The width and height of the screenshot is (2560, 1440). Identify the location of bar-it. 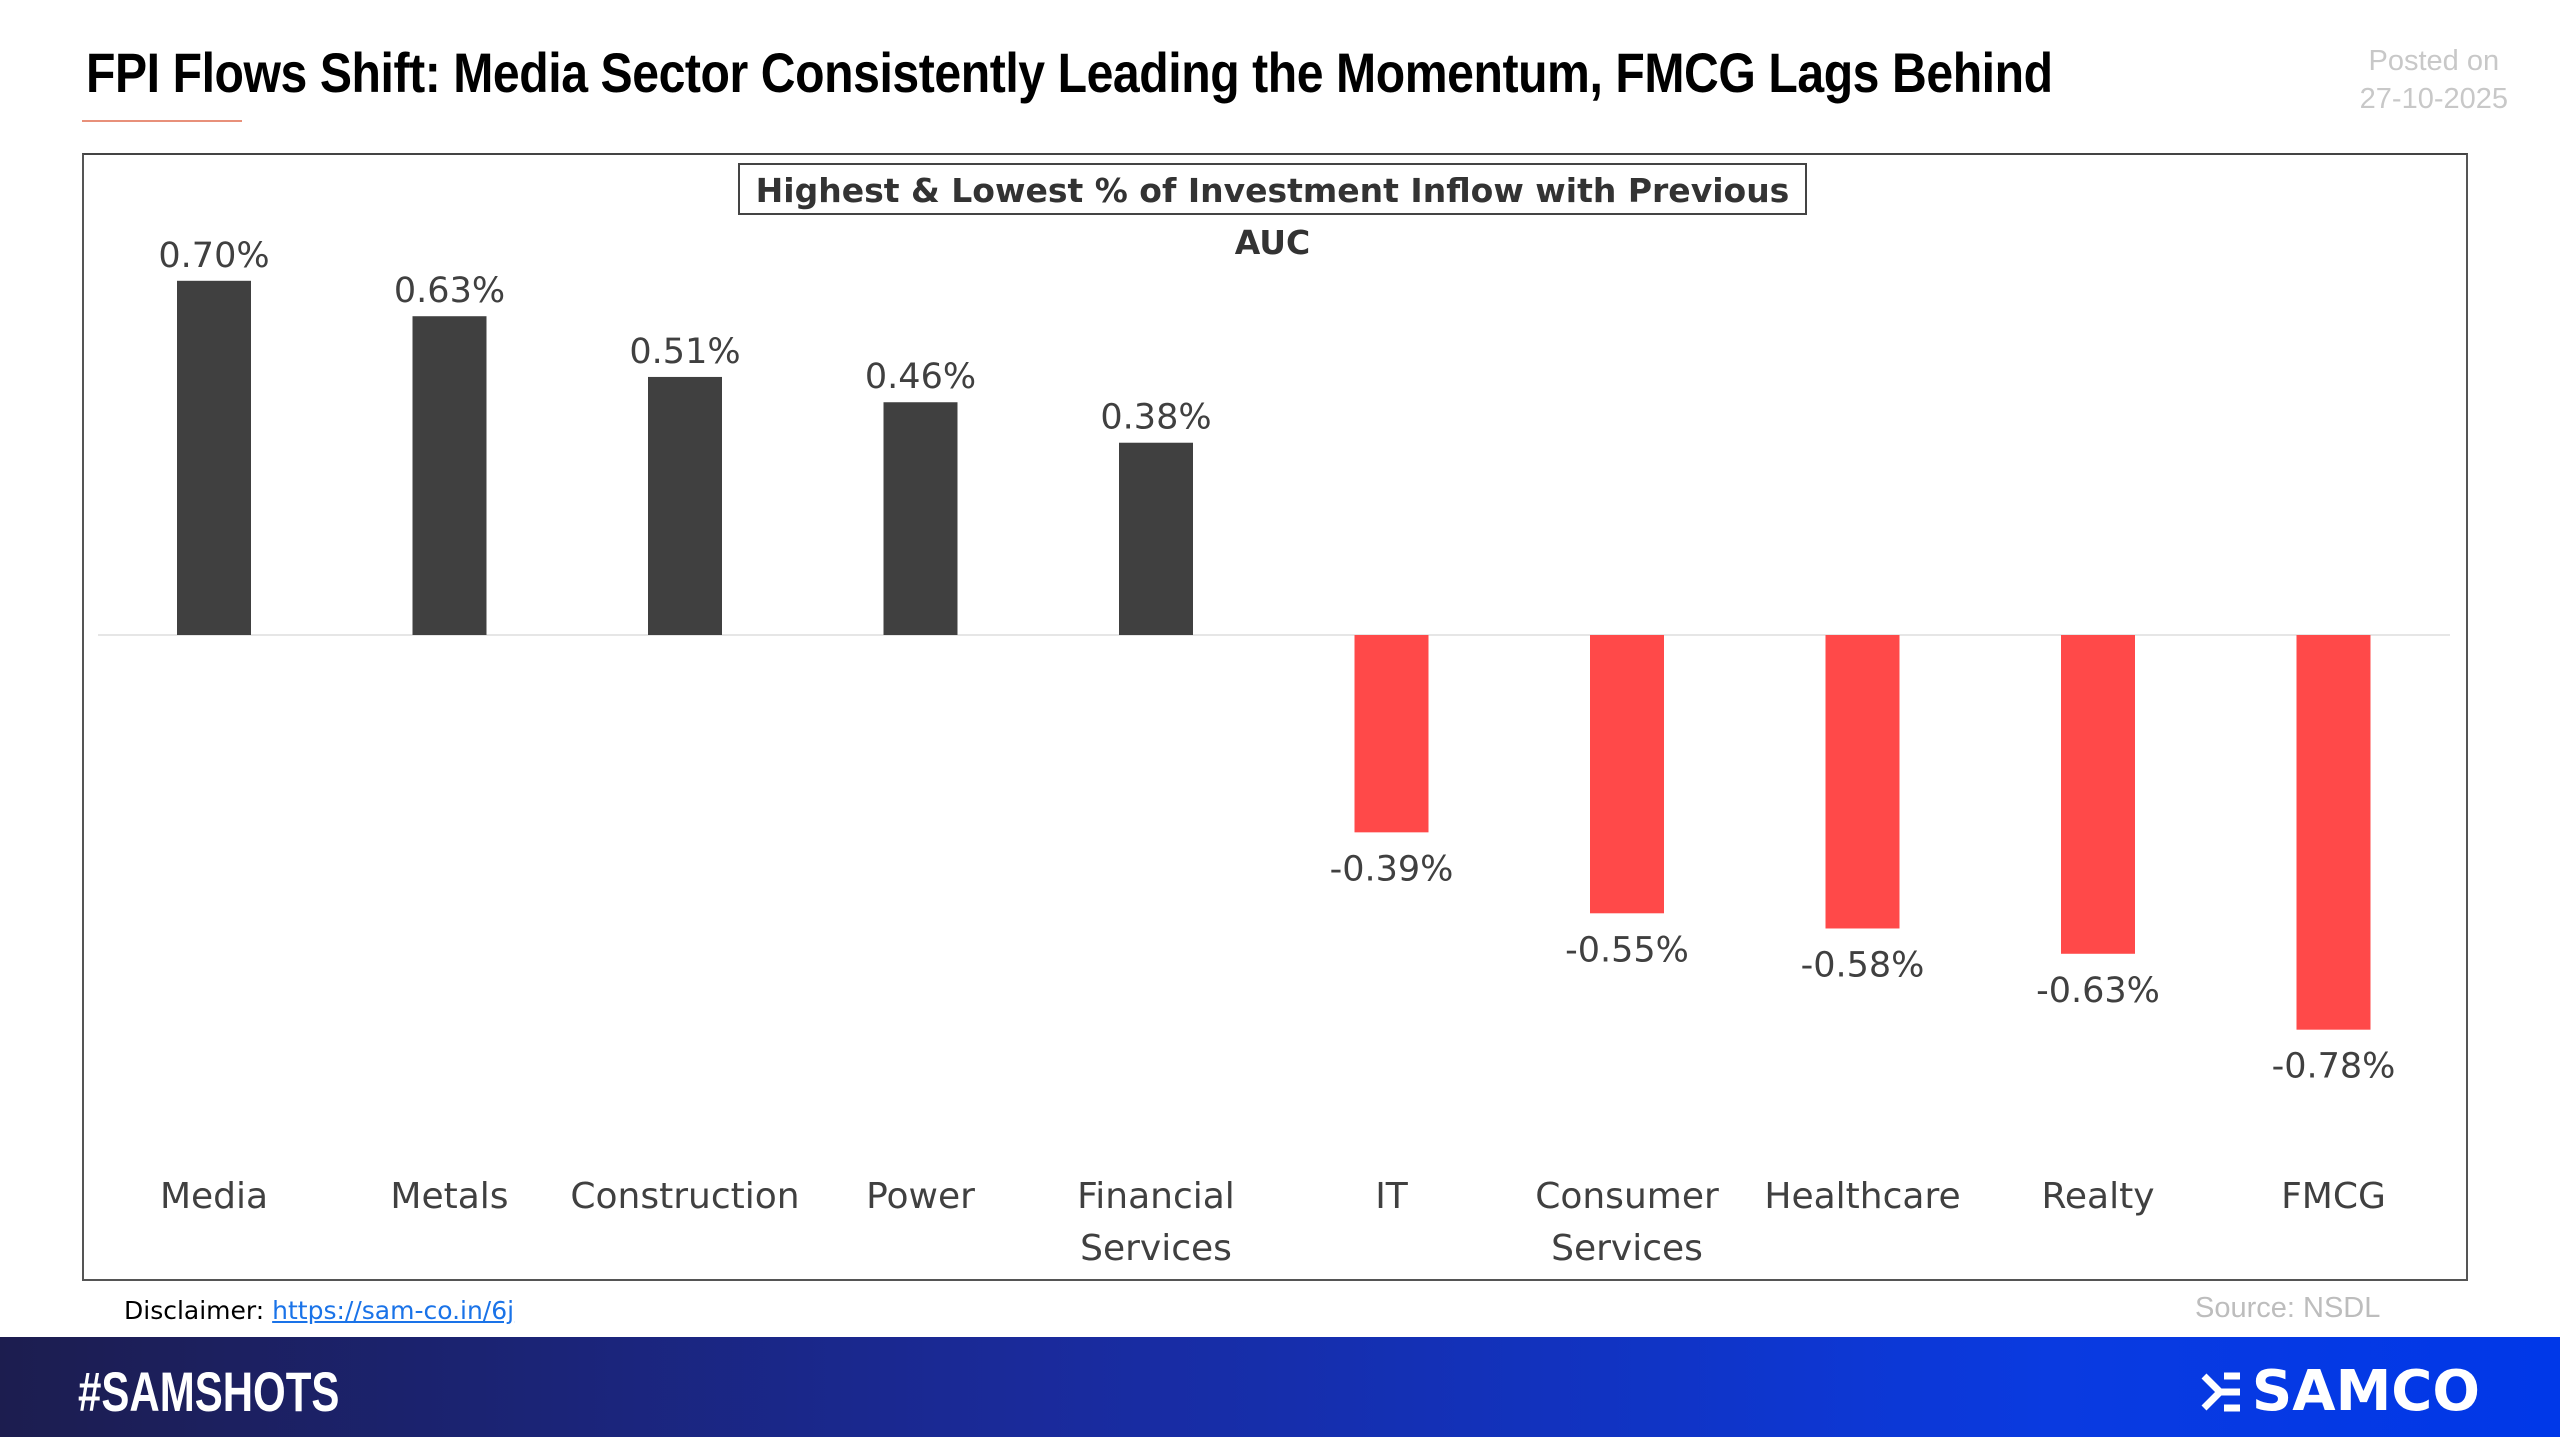
(1391, 734).